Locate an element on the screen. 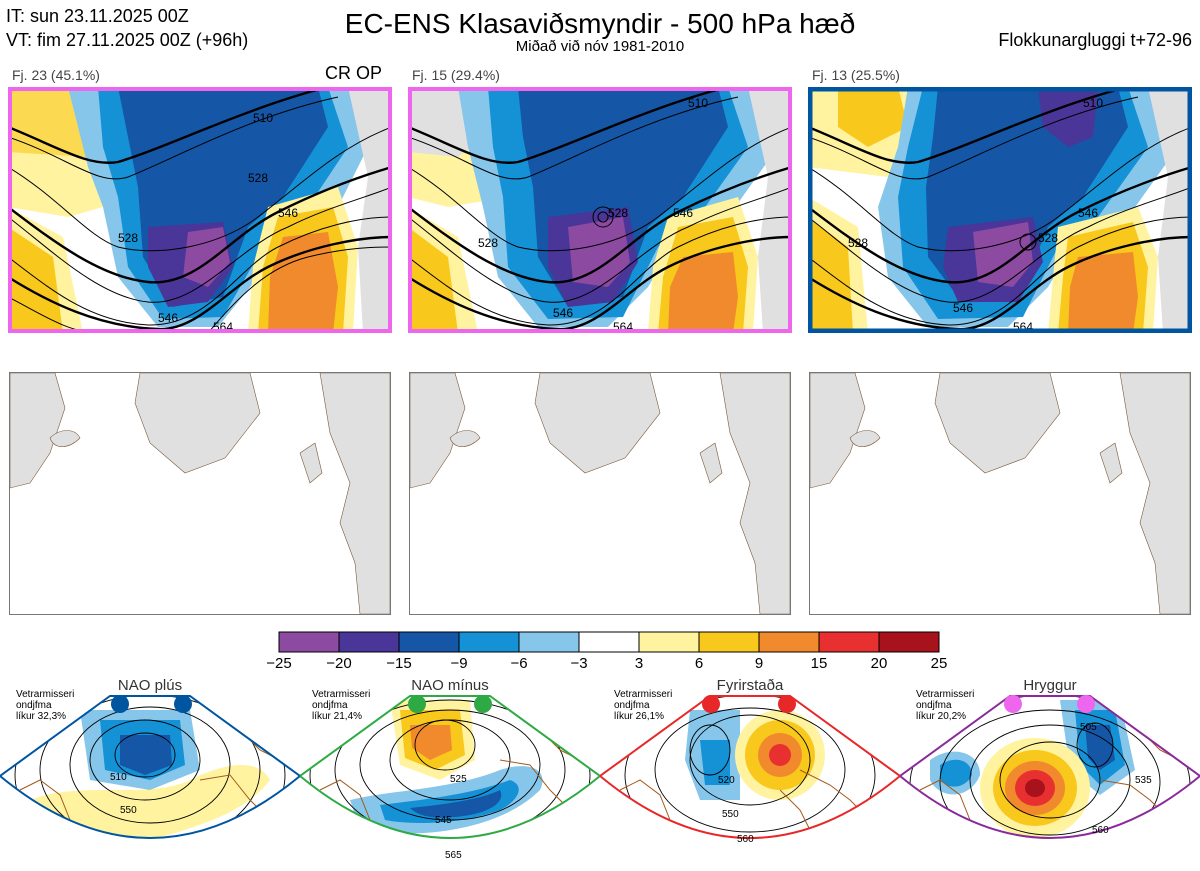 The width and height of the screenshot is (1200, 871). colorbar-tick-label: 15 is located at coordinates (819, 663).